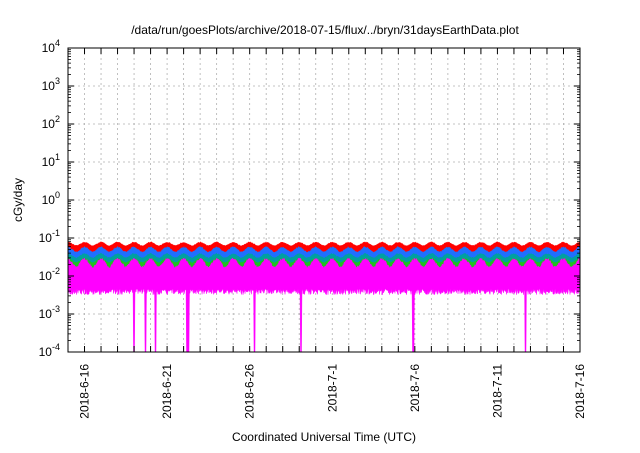 This screenshot has height=453, width=640. I want to click on y-axis-label: cGy/day, so click(18, 200).